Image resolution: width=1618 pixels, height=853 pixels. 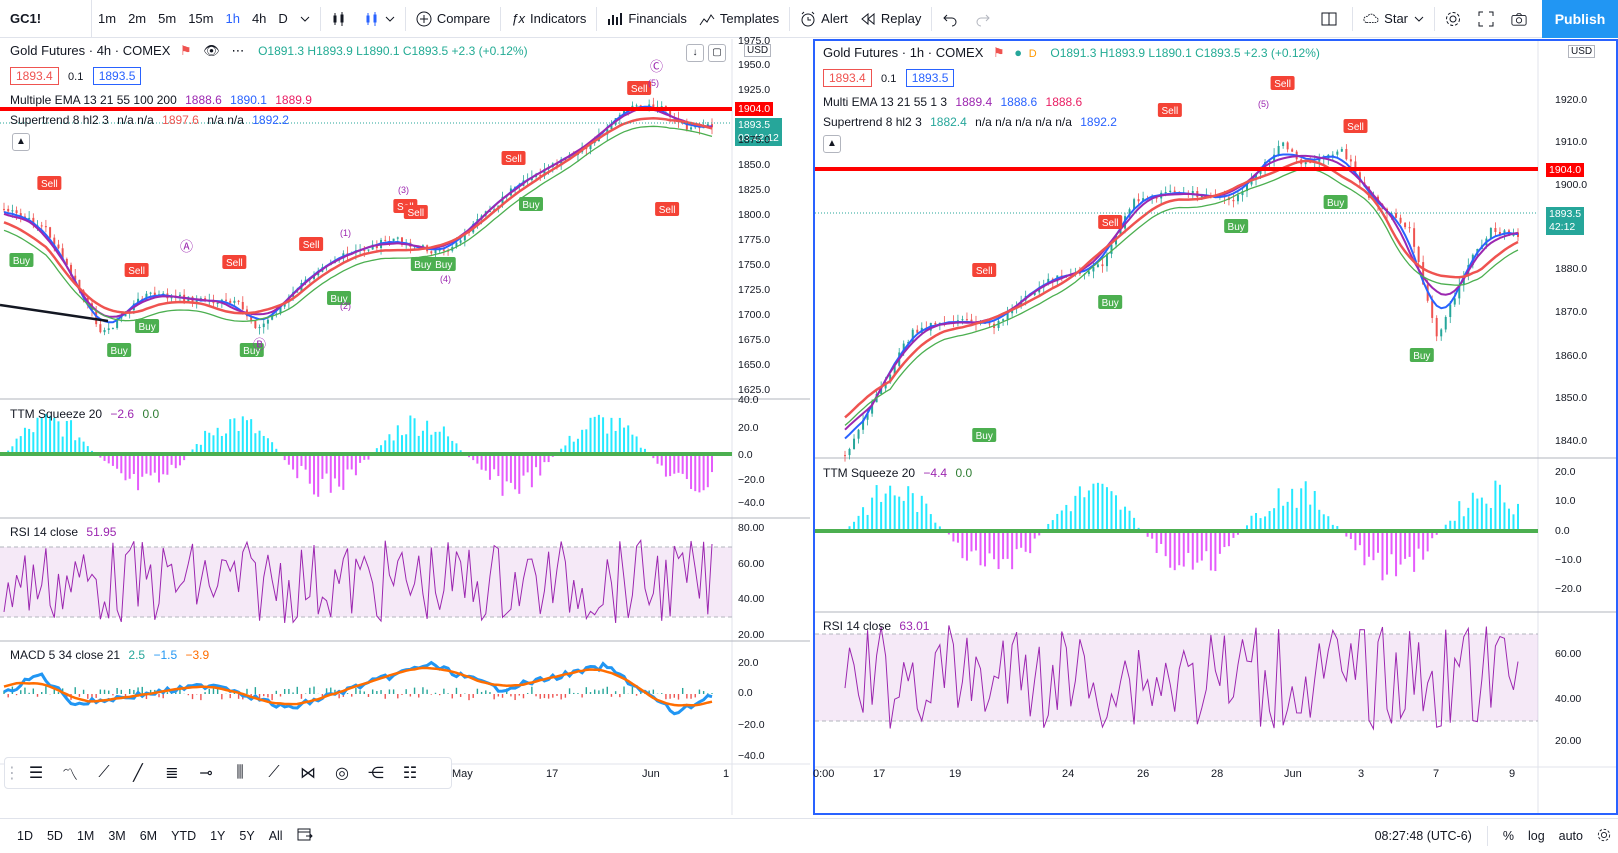 I want to click on tool-abcd-icon: ⟋, so click(x=104, y=772).